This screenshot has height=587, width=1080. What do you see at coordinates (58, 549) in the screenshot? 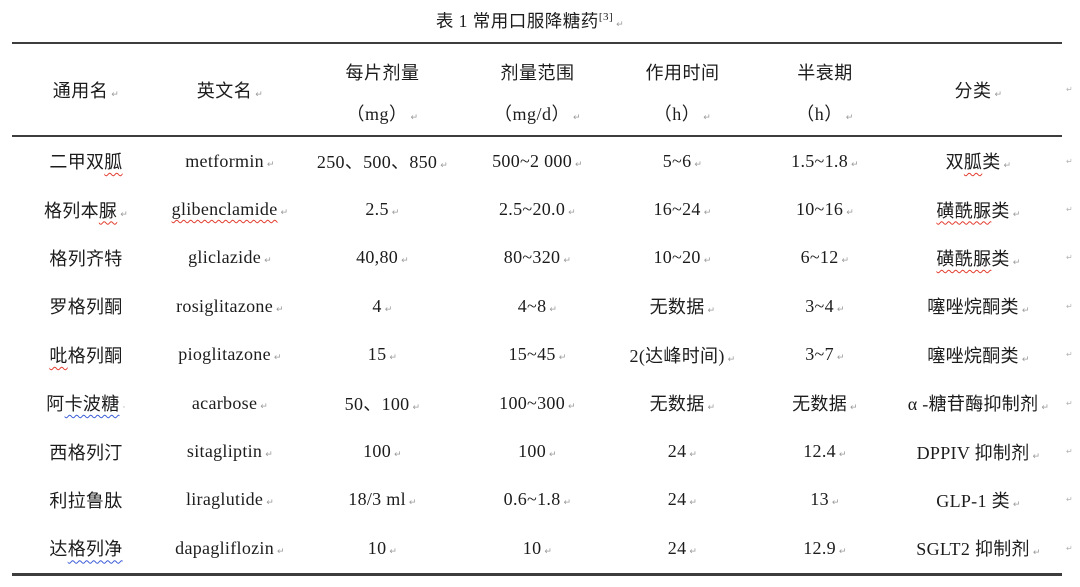
I see `cell-text: 达` at bounding box center [58, 549].